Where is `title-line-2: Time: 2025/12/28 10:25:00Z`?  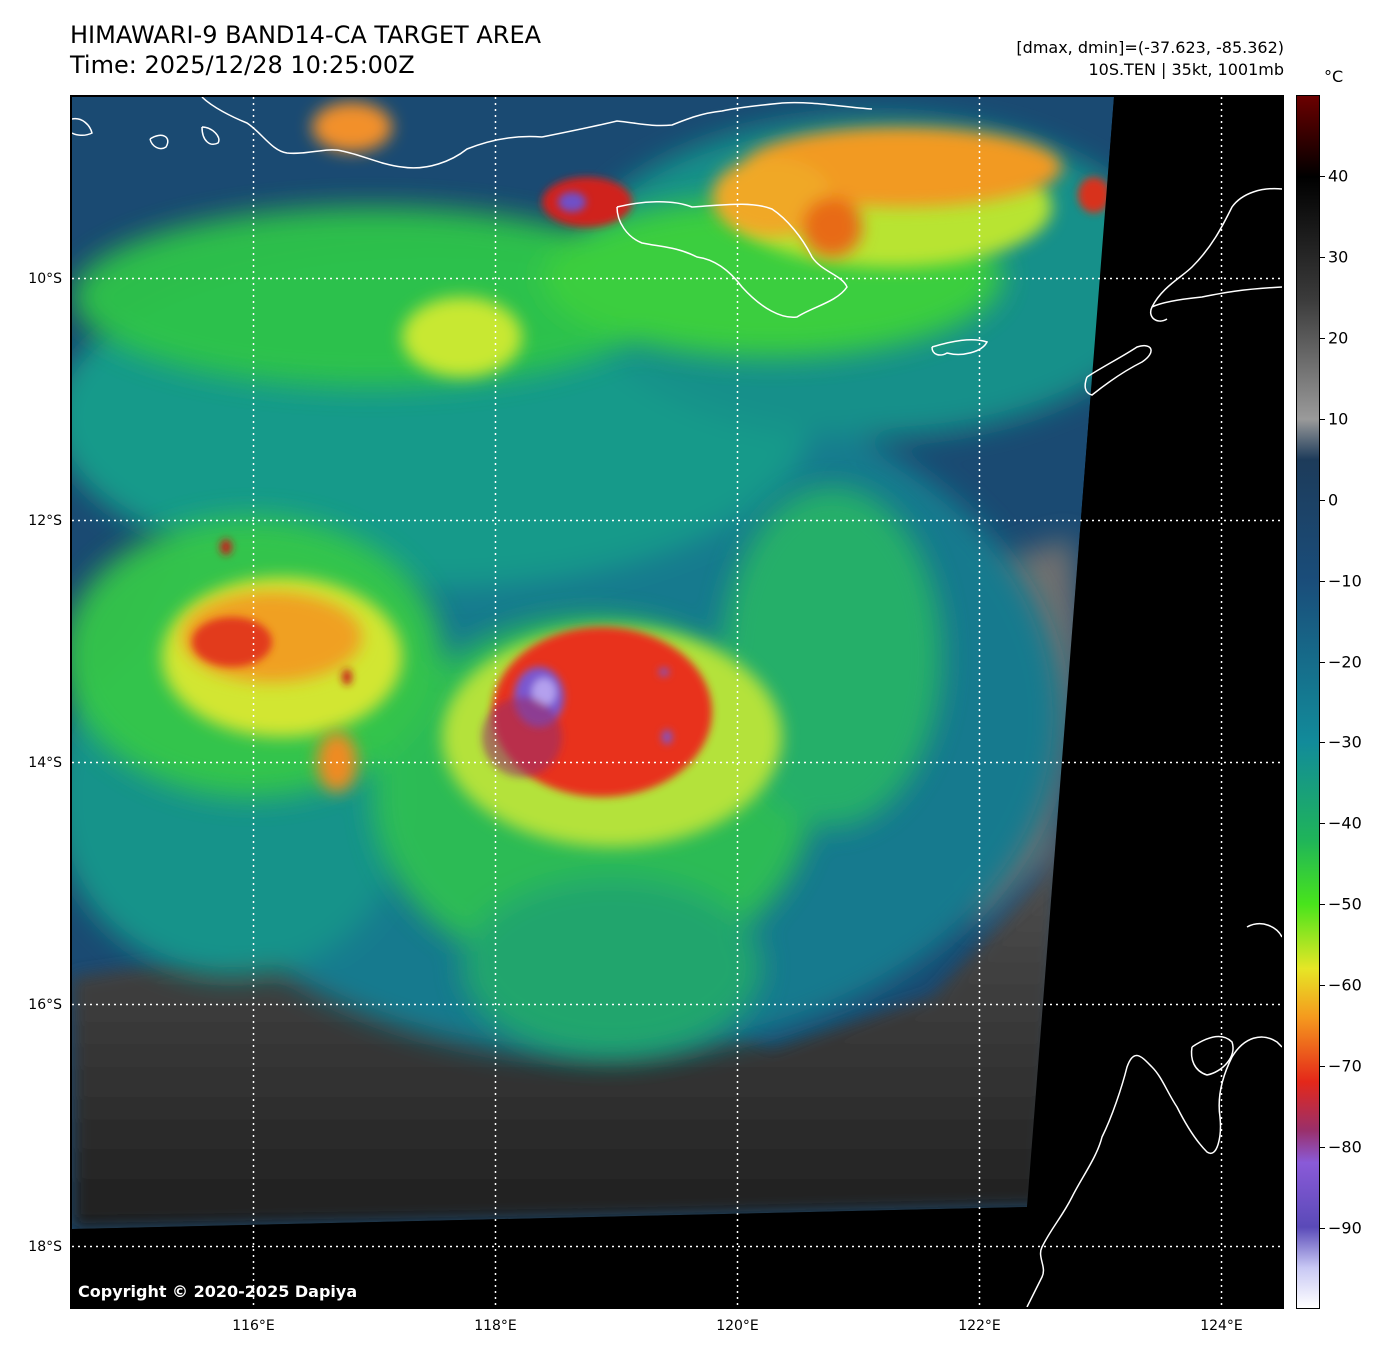 title-line-2: Time: 2025/12/28 10:25:00Z is located at coordinates (242, 65).